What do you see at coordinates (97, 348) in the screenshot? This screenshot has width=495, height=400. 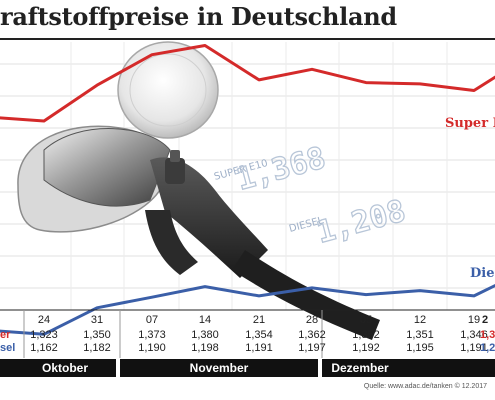 I see `value-1-2: 1,182` at bounding box center [97, 348].